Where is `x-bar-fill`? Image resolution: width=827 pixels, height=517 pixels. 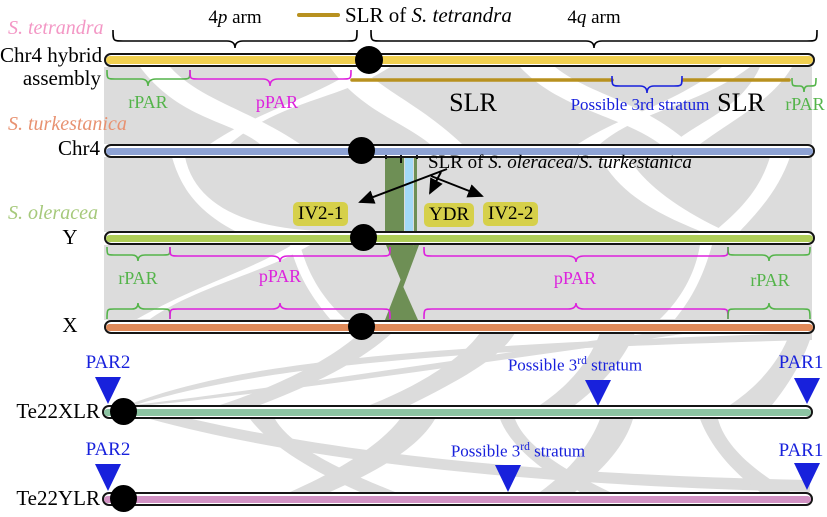 x-bar-fill is located at coordinates (459, 327).